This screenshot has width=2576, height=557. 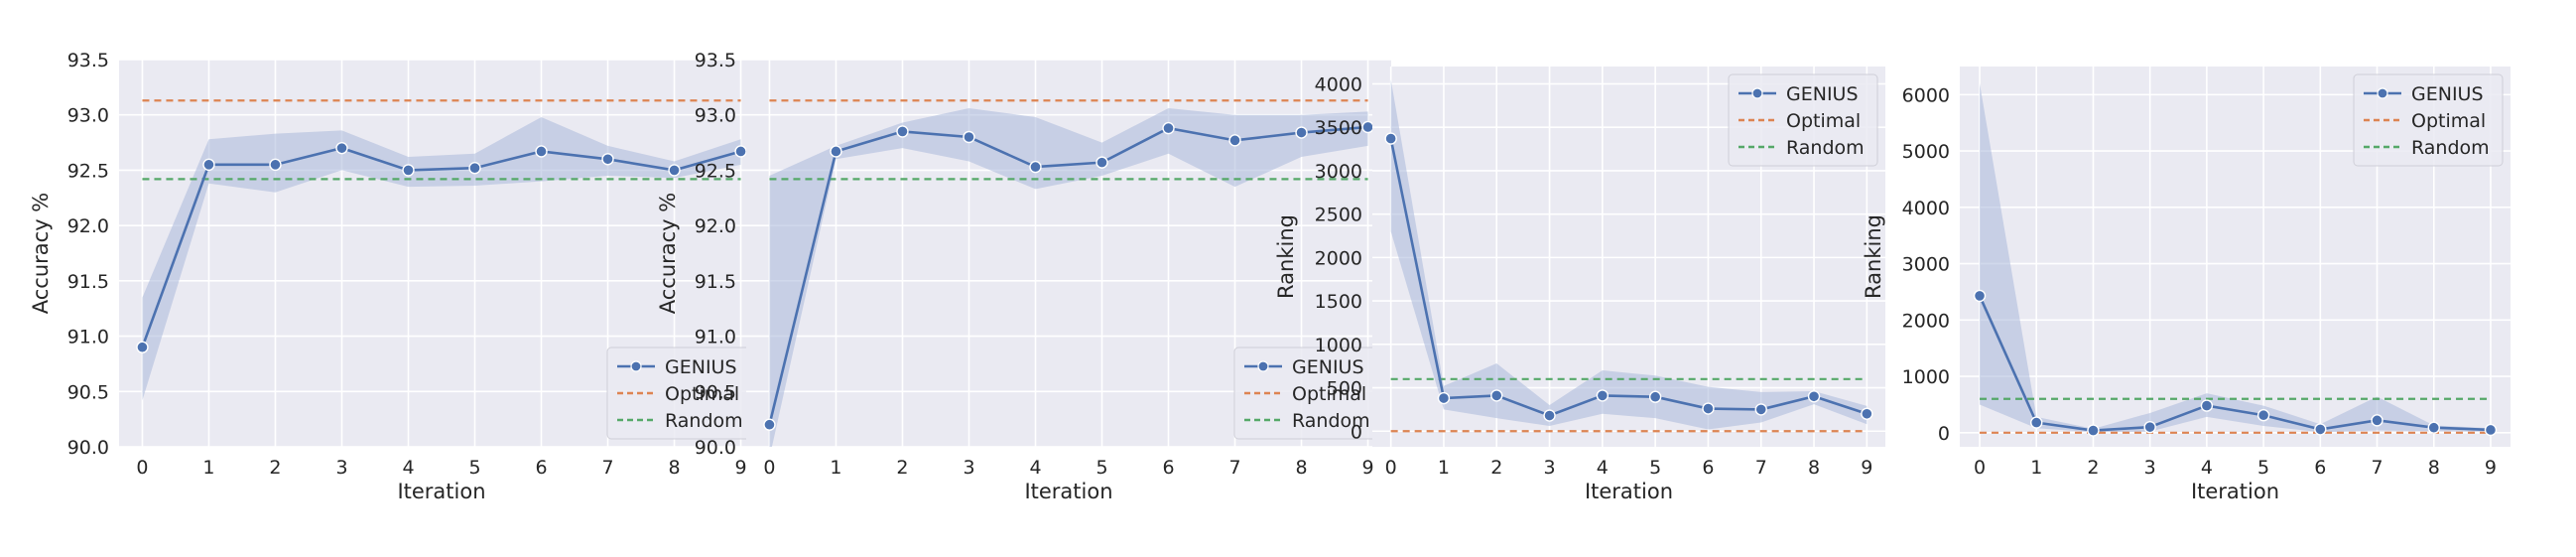 What do you see at coordinates (88, 171) in the screenshot?
I see `y-tick-label: 92.5` at bounding box center [88, 171].